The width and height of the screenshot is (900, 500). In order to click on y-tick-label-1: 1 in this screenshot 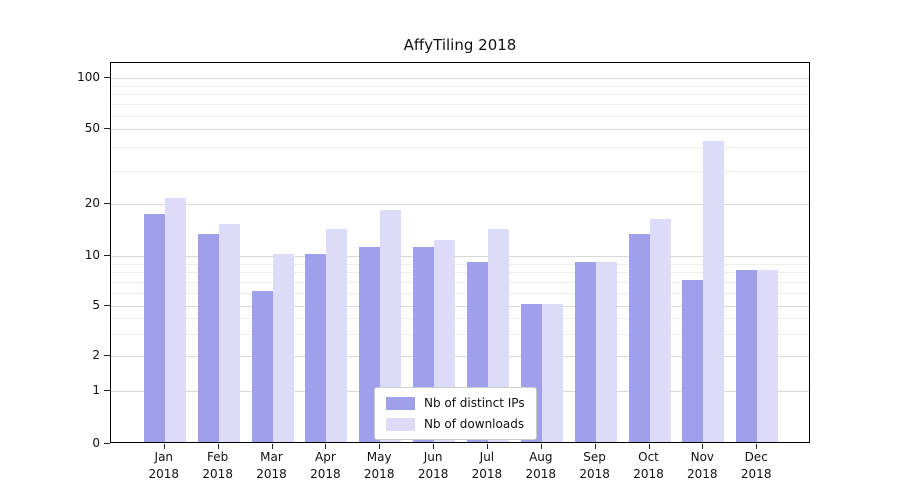, I will do `click(96, 390)`.